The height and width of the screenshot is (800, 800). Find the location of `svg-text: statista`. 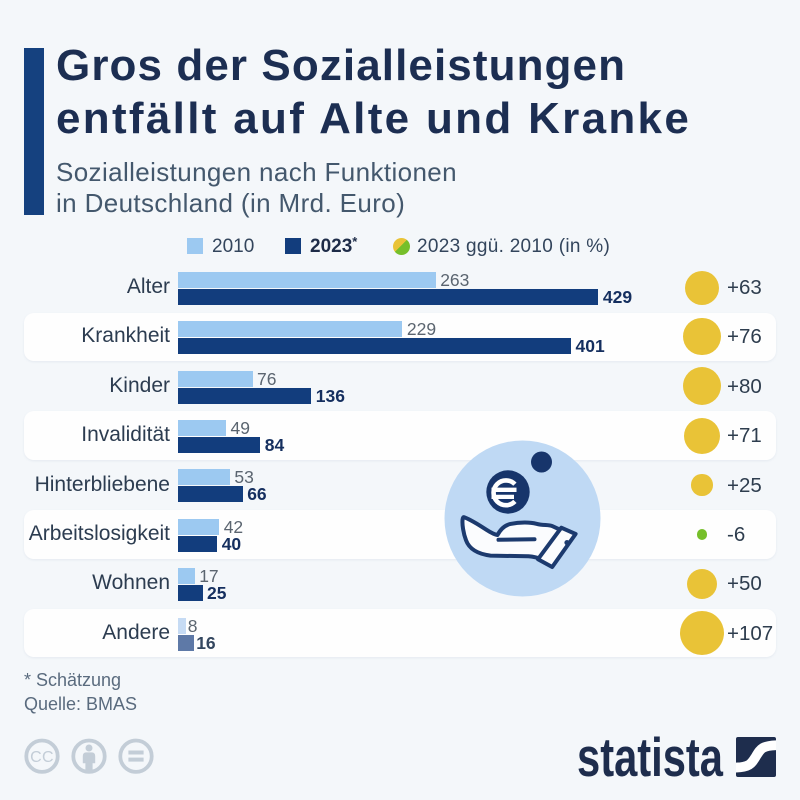

svg-text: statista is located at coordinates (650, 755).